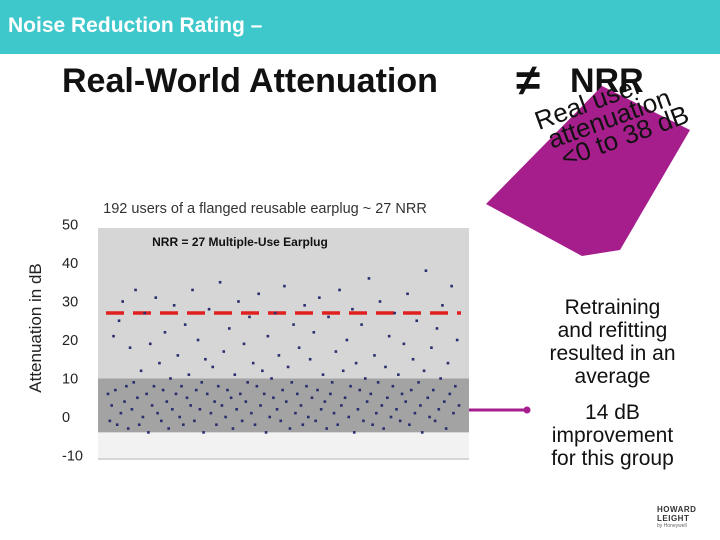 Image resolution: width=720 pixels, height=540 pixels. Describe the element at coordinates (70, 380) in the screenshot. I see `y-tick-label: 10` at that location.